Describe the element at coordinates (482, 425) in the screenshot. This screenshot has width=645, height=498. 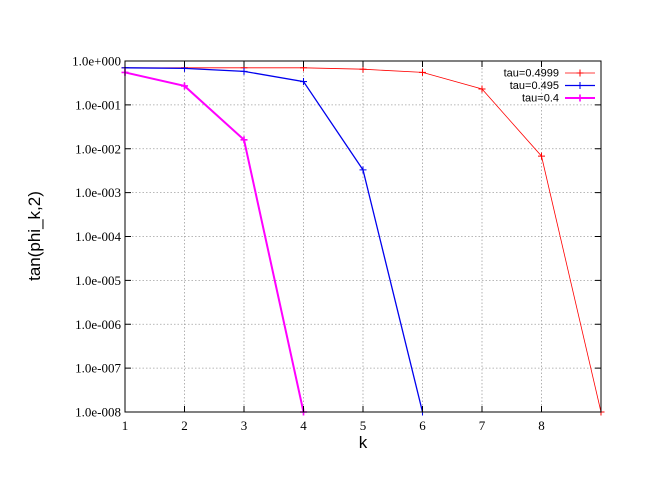
I see `x-tick-label: 7` at that location.